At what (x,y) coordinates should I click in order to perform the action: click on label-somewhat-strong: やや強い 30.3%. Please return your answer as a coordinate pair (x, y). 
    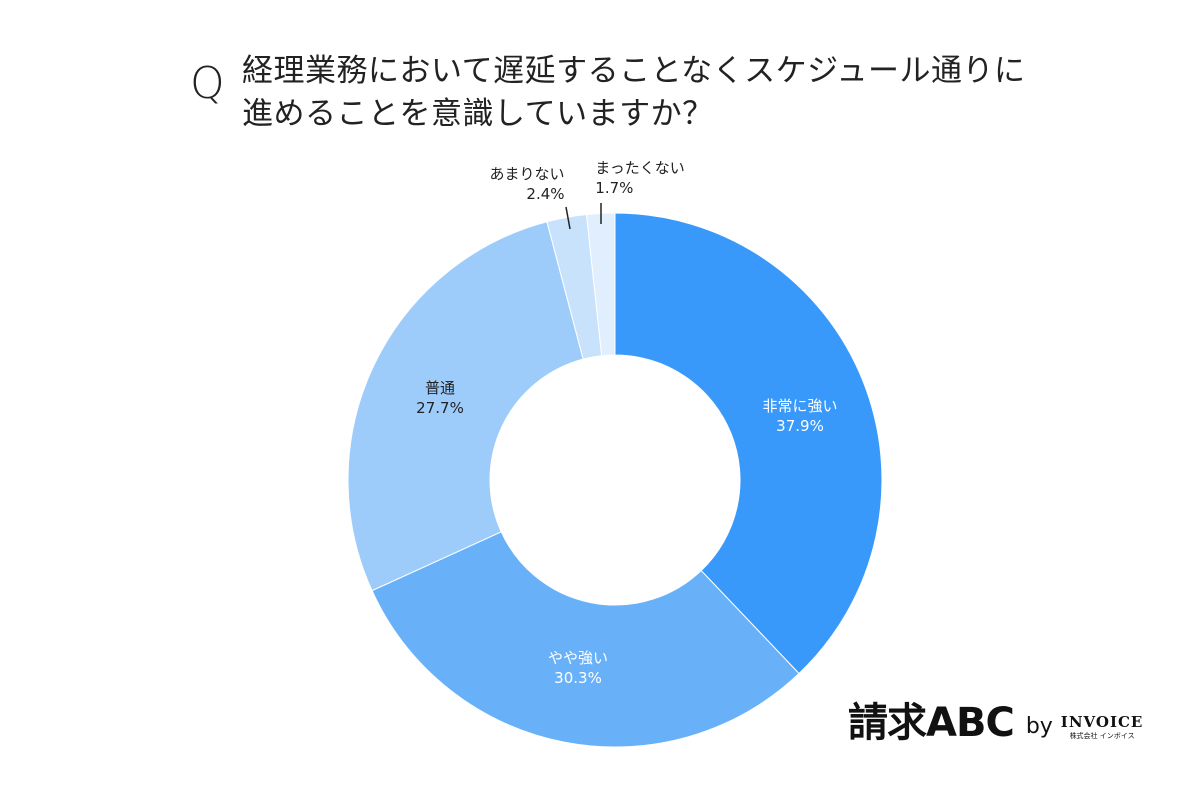
    Looking at the image, I should click on (578, 668).